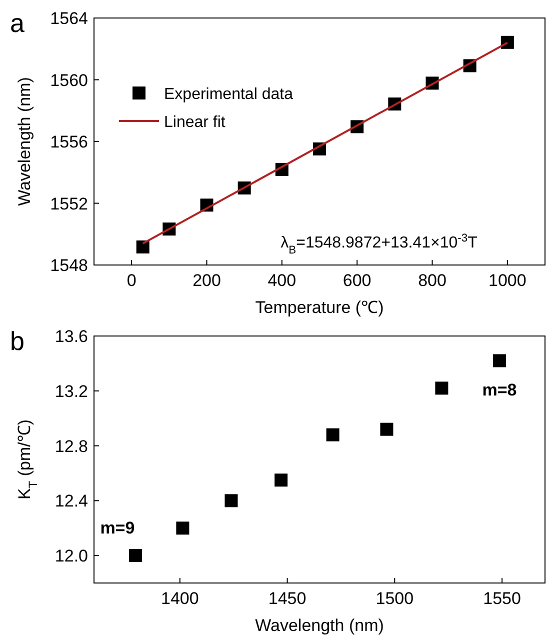 Image resolution: width=547 pixels, height=637 pixels. Describe the element at coordinates (24, 141) in the screenshot. I see `y-axis-title: Wavelength (nm)` at that location.